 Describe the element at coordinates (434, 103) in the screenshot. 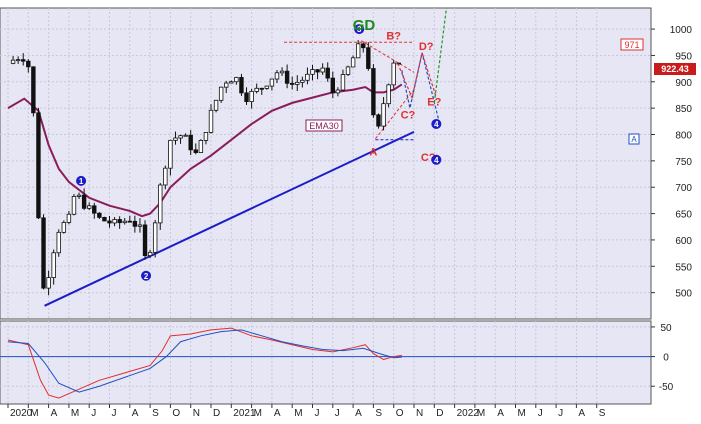

I see `wave-label: E?` at that location.